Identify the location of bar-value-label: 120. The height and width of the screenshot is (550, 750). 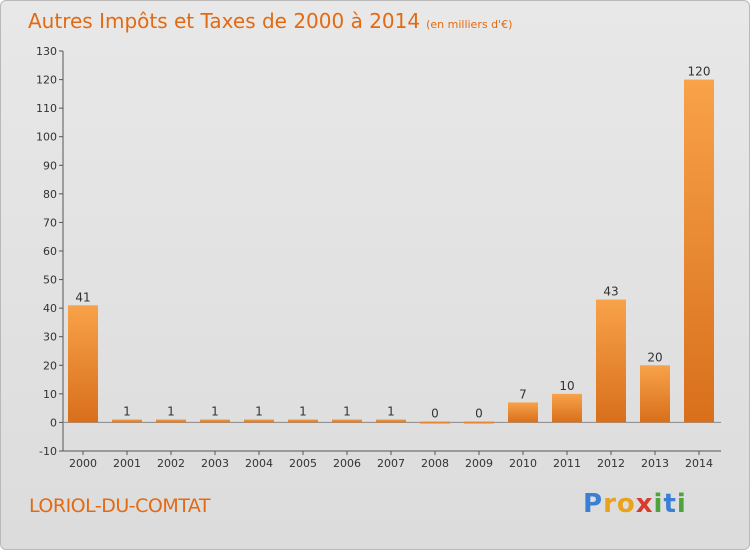
(699, 72).